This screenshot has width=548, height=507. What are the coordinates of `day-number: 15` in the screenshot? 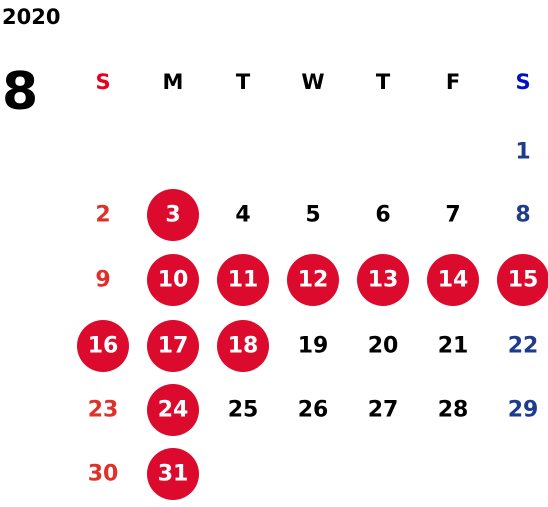 It's located at (523, 280).